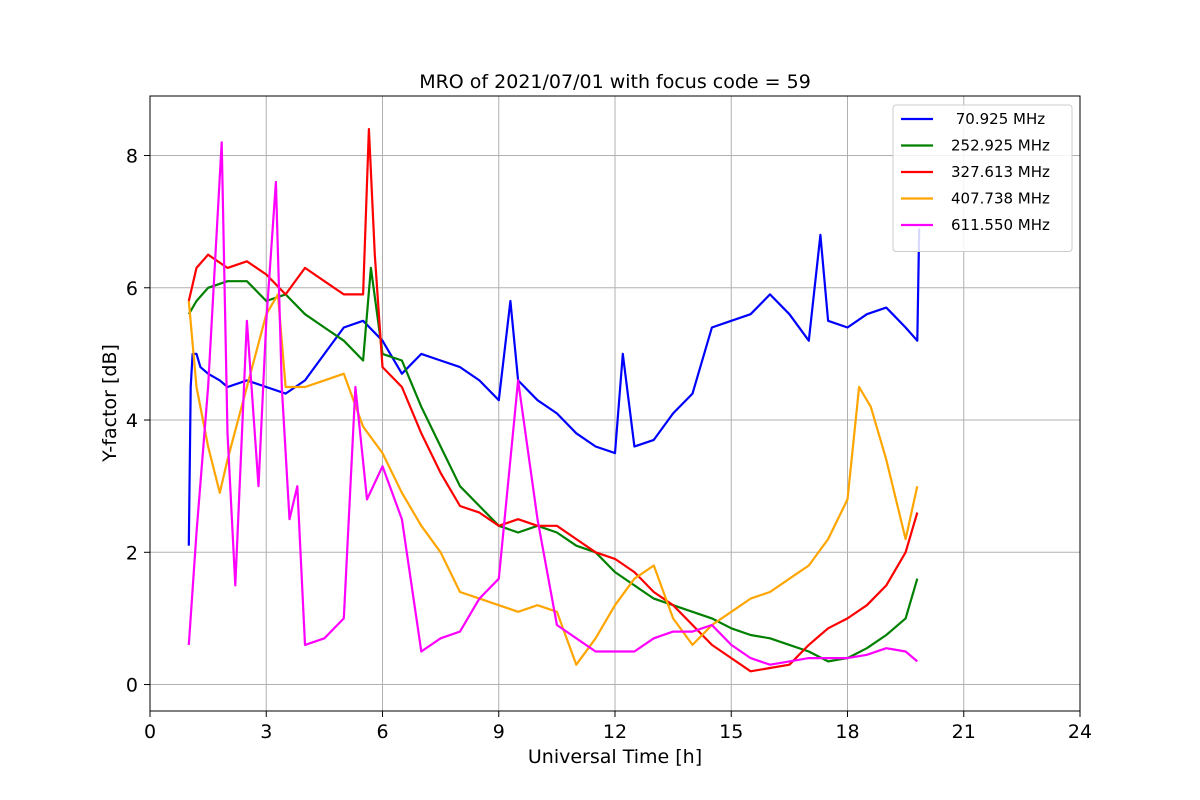 The height and width of the screenshot is (800, 1200). I want to click on y-axis-label: Y-factor [dB], so click(110, 403).